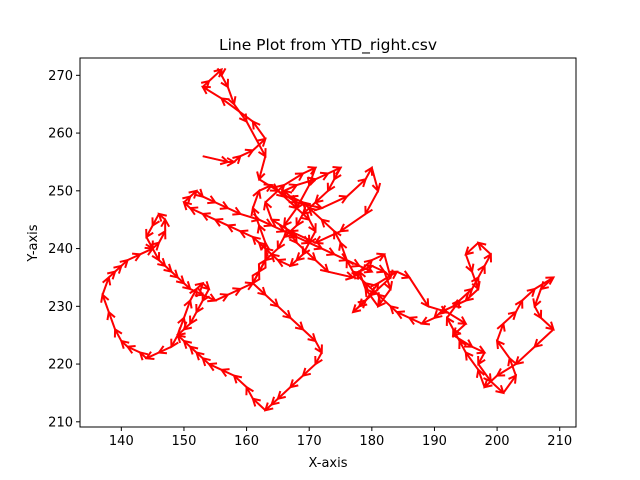  What do you see at coordinates (33, 243) in the screenshot?
I see `y-axis-label: Y-axis` at bounding box center [33, 243].